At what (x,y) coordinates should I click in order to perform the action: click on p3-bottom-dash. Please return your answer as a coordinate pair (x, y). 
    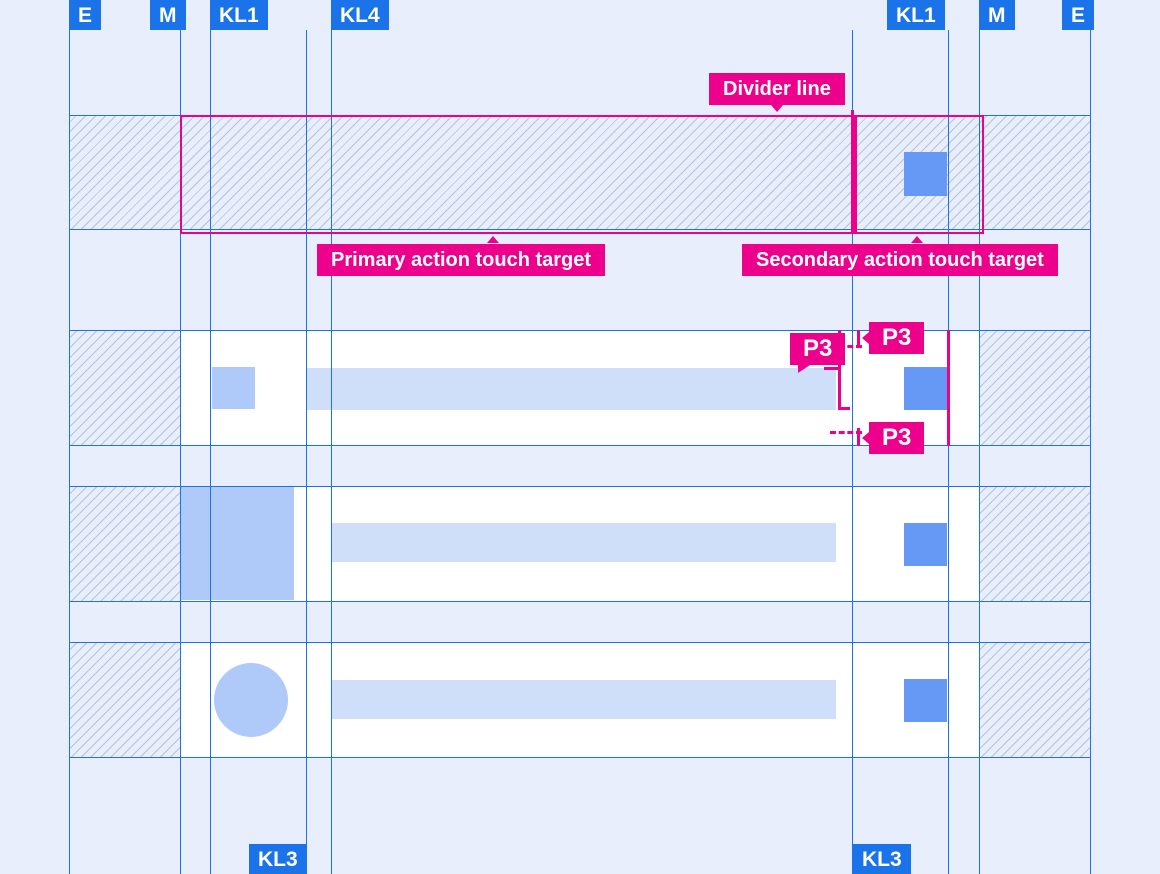
    Looking at the image, I should click on (846, 432).